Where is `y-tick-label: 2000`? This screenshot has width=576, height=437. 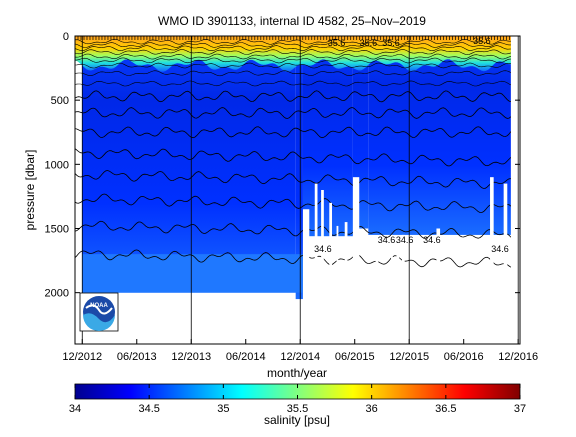
y-tick-label: 2000 is located at coordinates (57, 294).